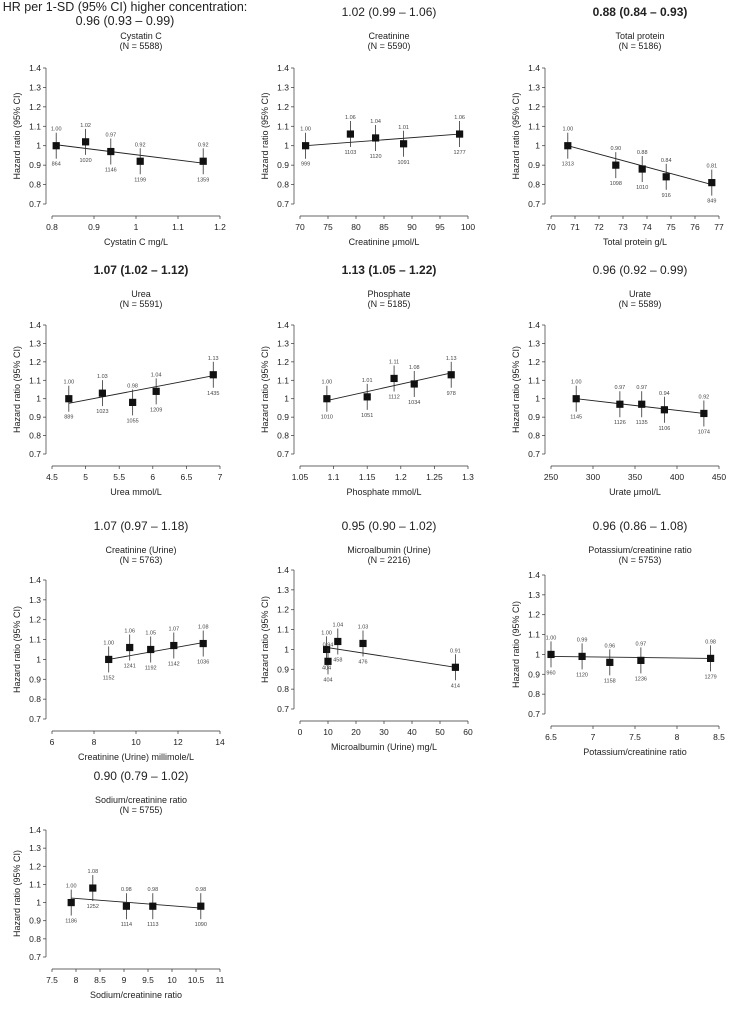  I want to click on hr-label: 0.97, so click(620, 388).